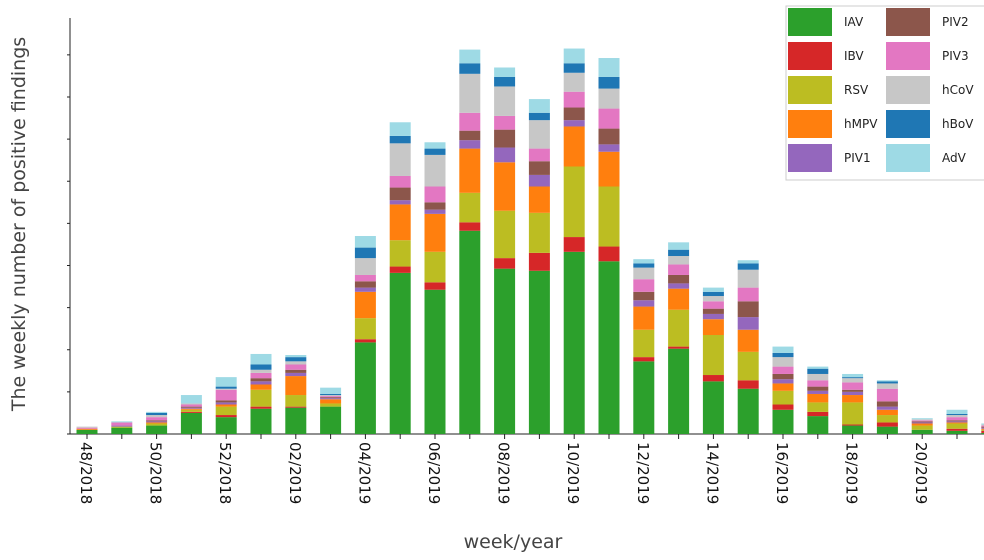 Image resolution: width=984 pixels, height=560 pixels. What do you see at coordinates (782, 473) in the screenshot?
I see `x-tick-label: 16/2019` at bounding box center [782, 473].